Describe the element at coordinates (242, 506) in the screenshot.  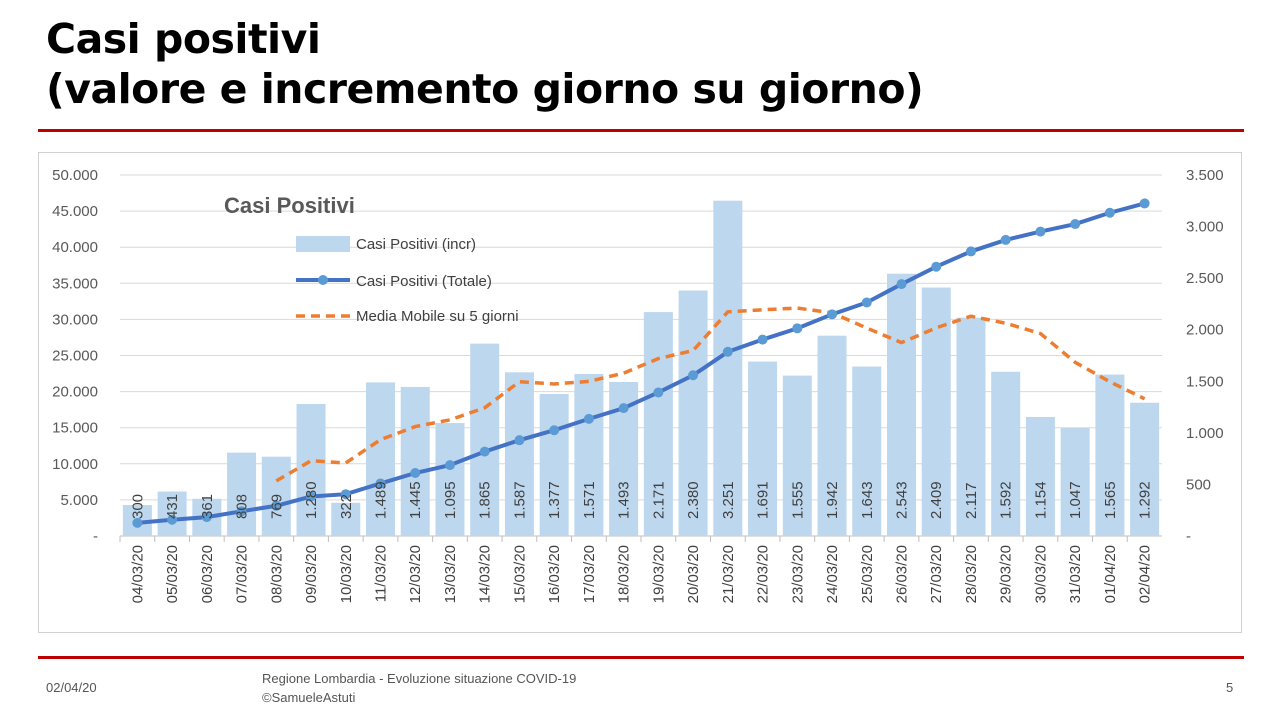
I see `bar-data-label: 808` at that location.